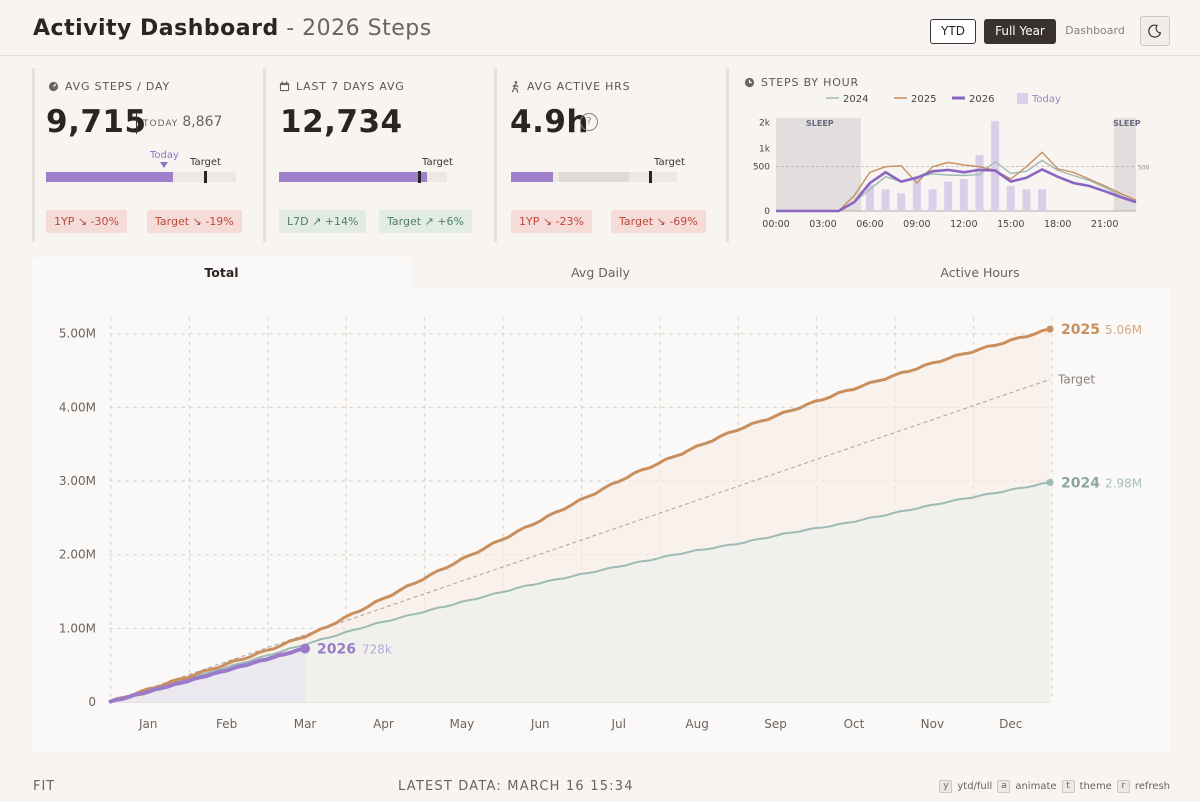  I want to click on help-icon: ?, so click(589, 122).